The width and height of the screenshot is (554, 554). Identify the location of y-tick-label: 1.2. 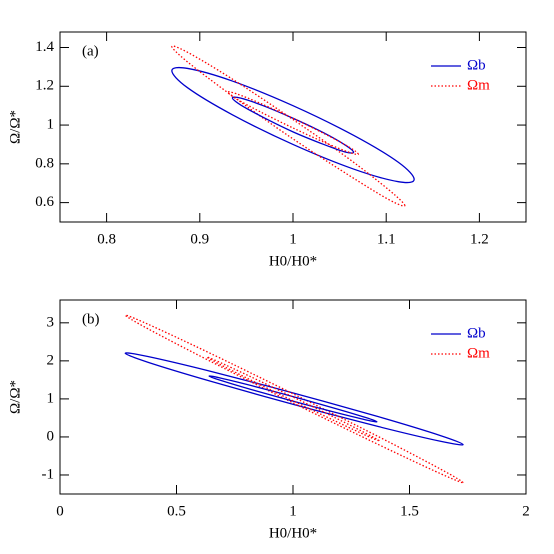
(44, 86).